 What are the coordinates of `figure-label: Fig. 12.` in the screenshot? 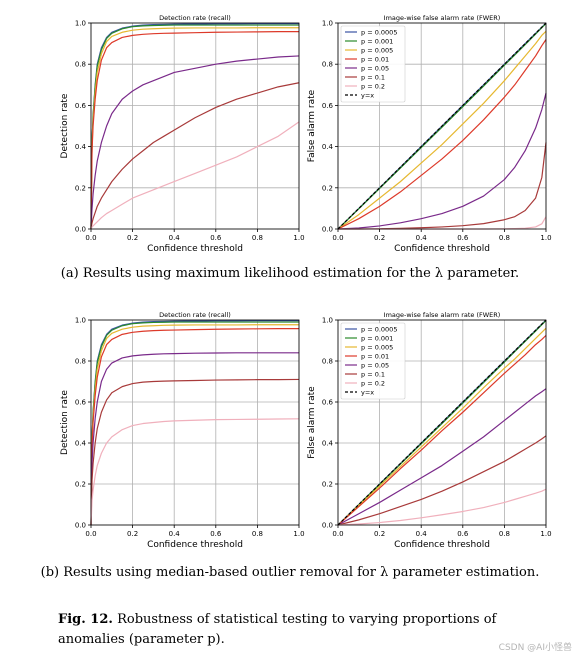 It's located at (85, 619).